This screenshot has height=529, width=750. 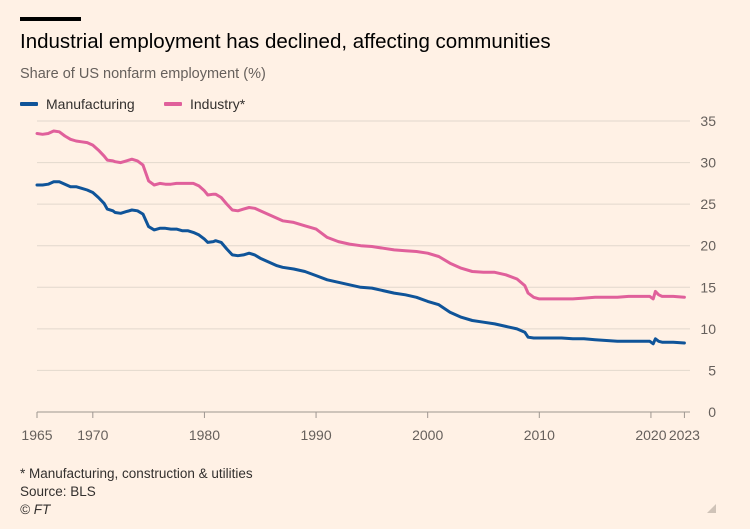 I want to click on chart-subtitle: Share of US nonfarm employment (%), so click(x=143, y=74).